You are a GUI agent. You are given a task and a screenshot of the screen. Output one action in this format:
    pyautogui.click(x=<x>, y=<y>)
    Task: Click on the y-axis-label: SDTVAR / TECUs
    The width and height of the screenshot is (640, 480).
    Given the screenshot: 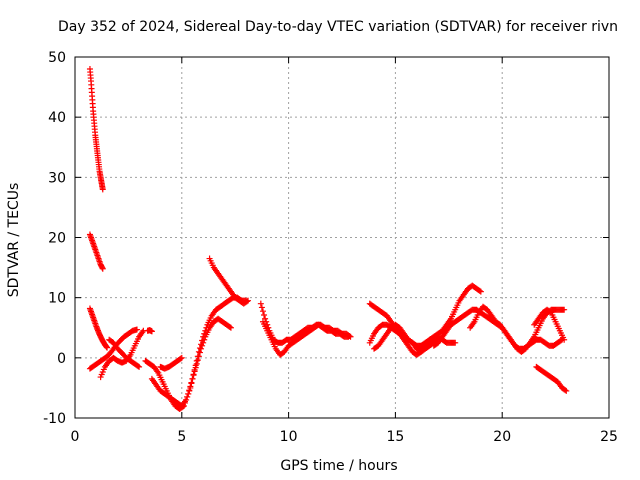 What is the action you would take?
    pyautogui.click(x=14, y=240)
    